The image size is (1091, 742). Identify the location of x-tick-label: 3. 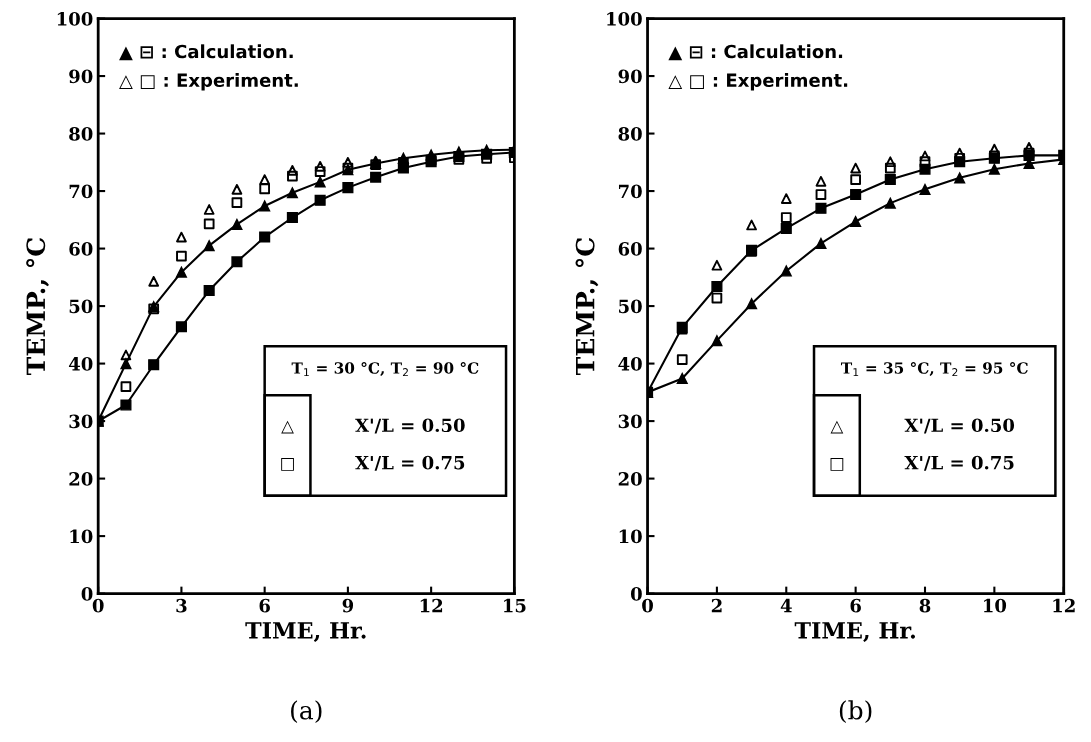
(181, 605).